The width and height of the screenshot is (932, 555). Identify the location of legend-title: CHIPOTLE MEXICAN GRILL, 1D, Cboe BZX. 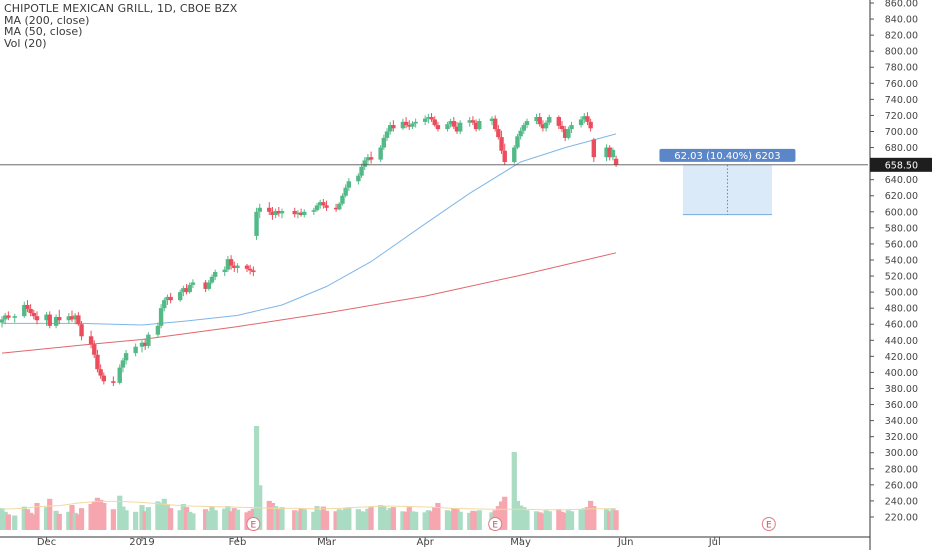
(121, 8).